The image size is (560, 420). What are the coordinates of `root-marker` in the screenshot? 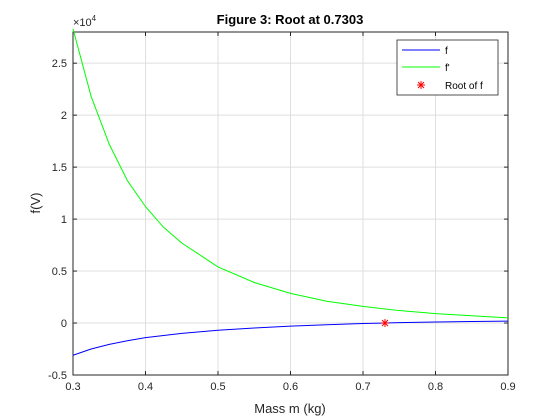 It's located at (384, 323).